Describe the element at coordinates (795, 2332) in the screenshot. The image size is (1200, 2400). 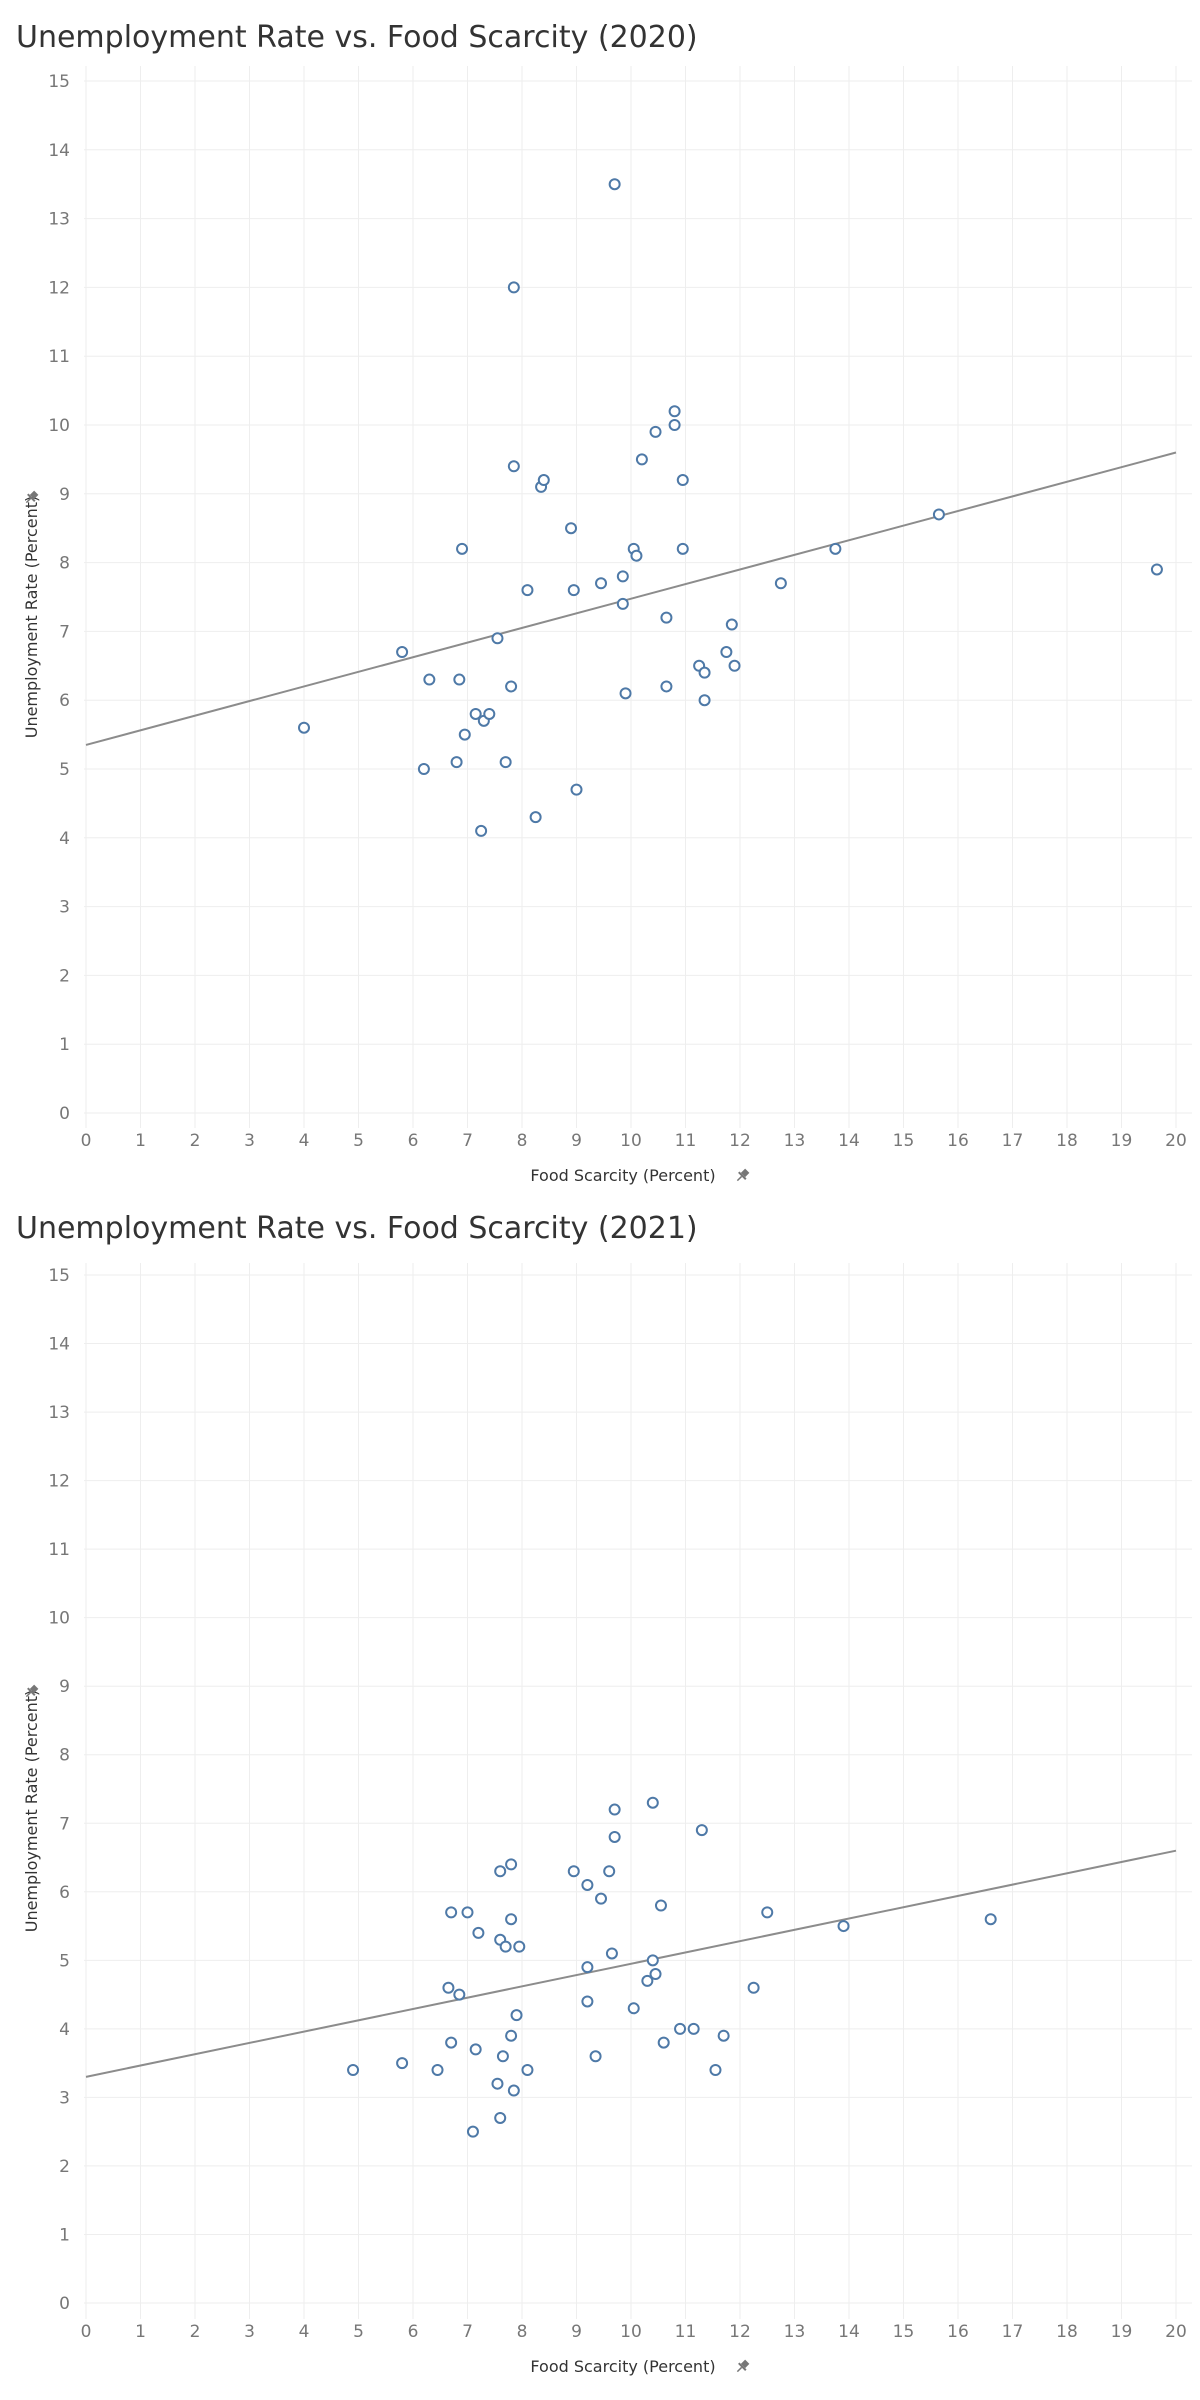
I see `x-tick-label: 13` at that location.